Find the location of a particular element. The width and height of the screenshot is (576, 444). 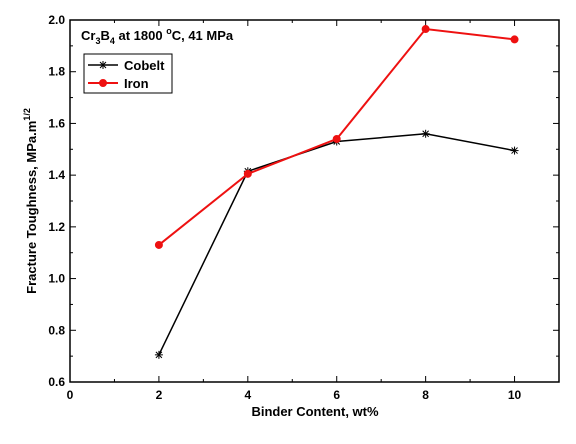

legend: Cobelt Iron is located at coordinates (128, 73).